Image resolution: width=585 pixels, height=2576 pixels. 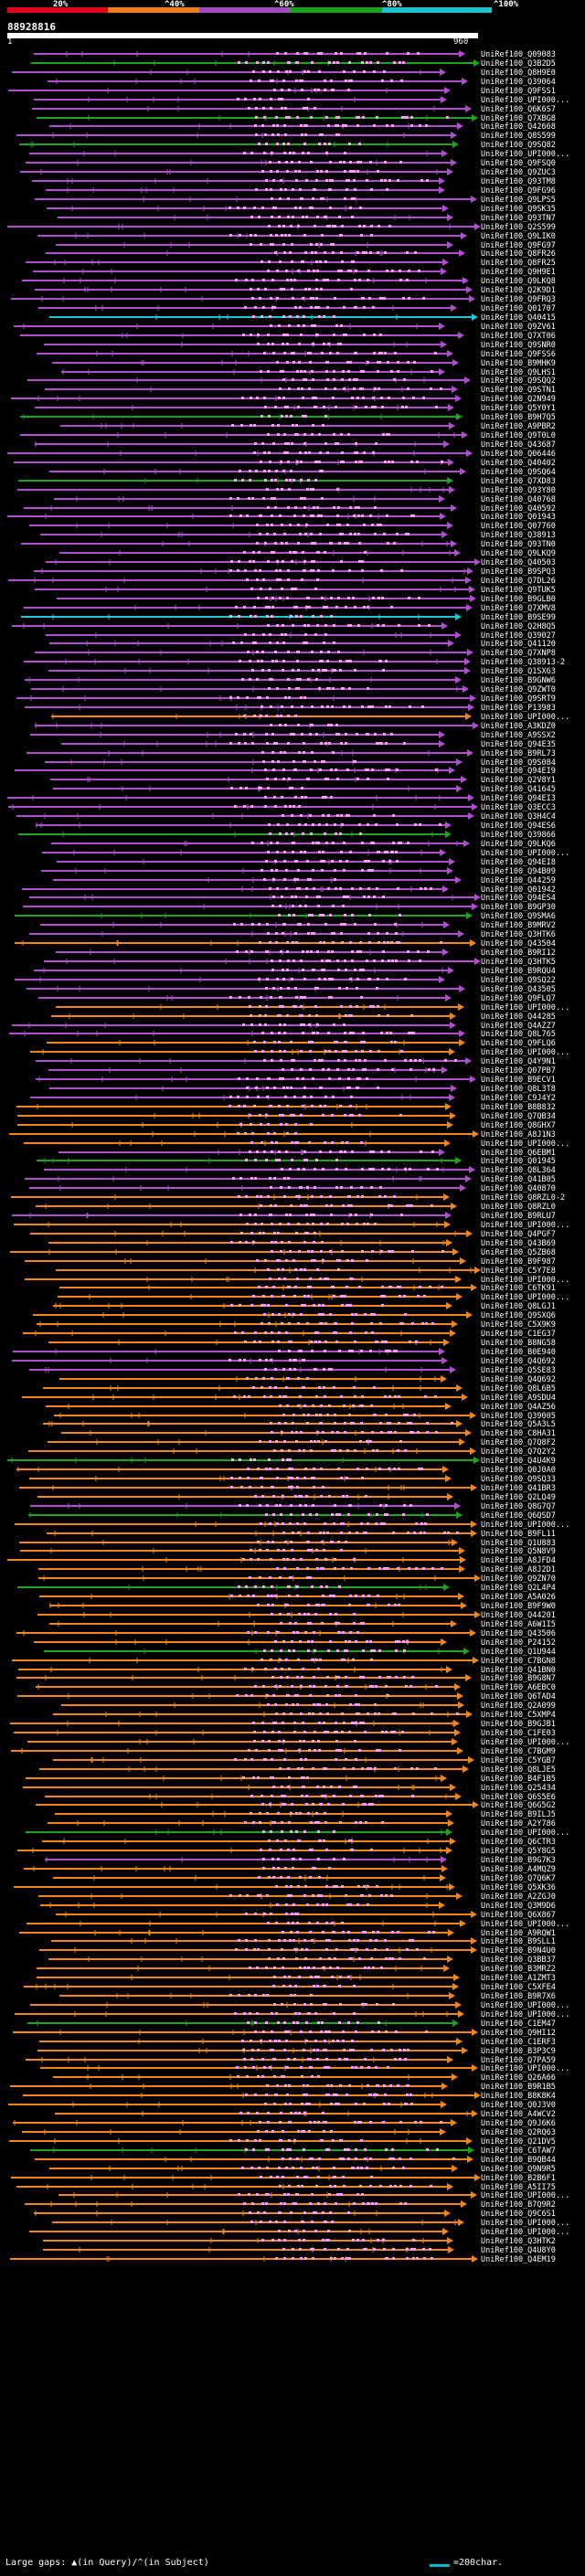 What do you see at coordinates (518, 1243) in the screenshot?
I see `hit-label: UniRef100_Q43B69` at bounding box center [518, 1243].